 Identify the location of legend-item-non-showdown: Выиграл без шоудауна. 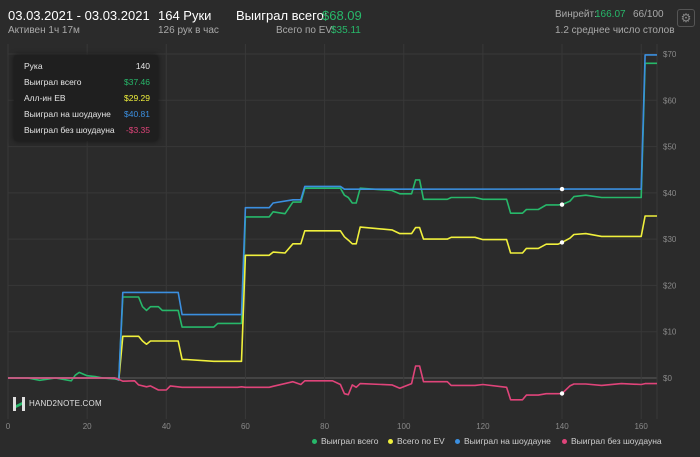
(612, 441).